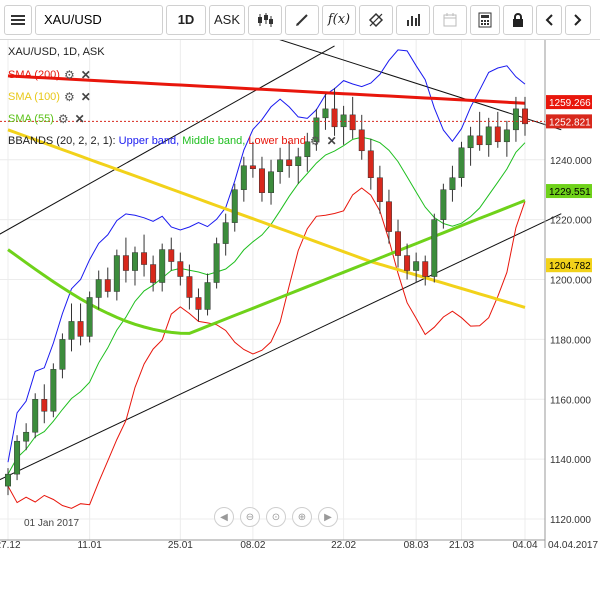 Image resolution: width=600 pixels, height=591 pixels. I want to click on toolbar: XAU/USD 1D ASK f(x), so click(300, 20).